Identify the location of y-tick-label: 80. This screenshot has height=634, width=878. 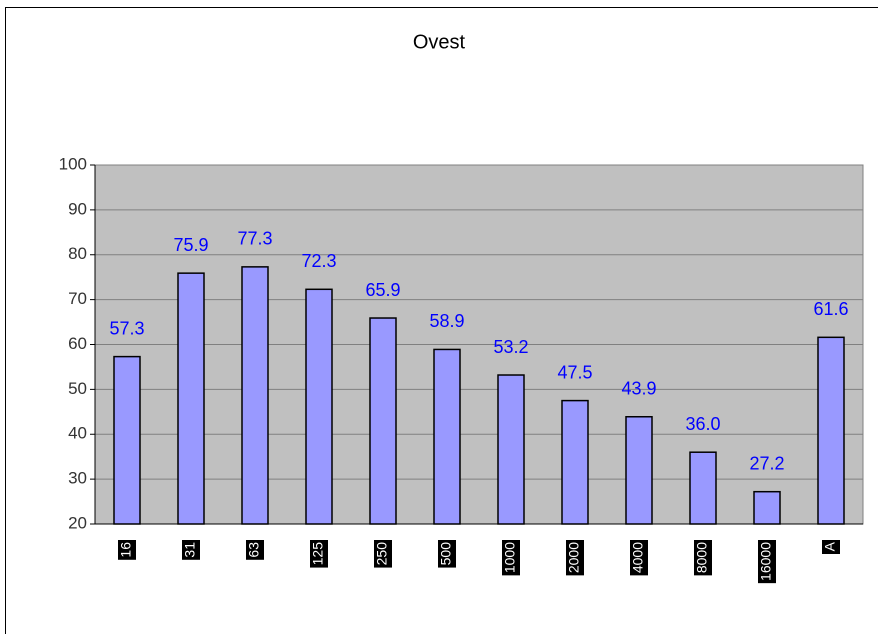
(77, 253).